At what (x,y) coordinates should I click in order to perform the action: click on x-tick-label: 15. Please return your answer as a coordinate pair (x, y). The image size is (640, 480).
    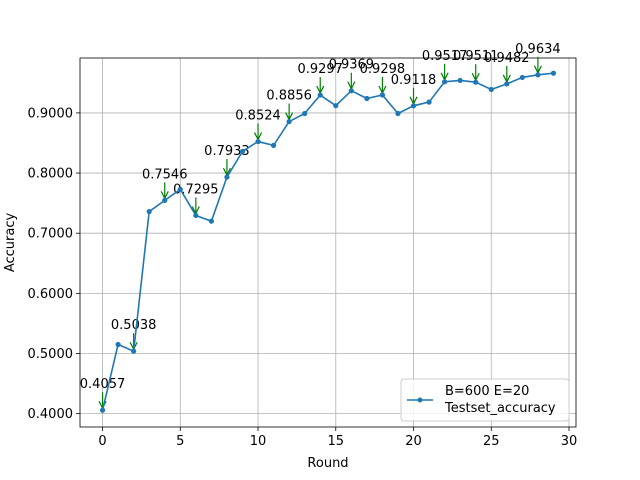
    Looking at the image, I should click on (336, 441).